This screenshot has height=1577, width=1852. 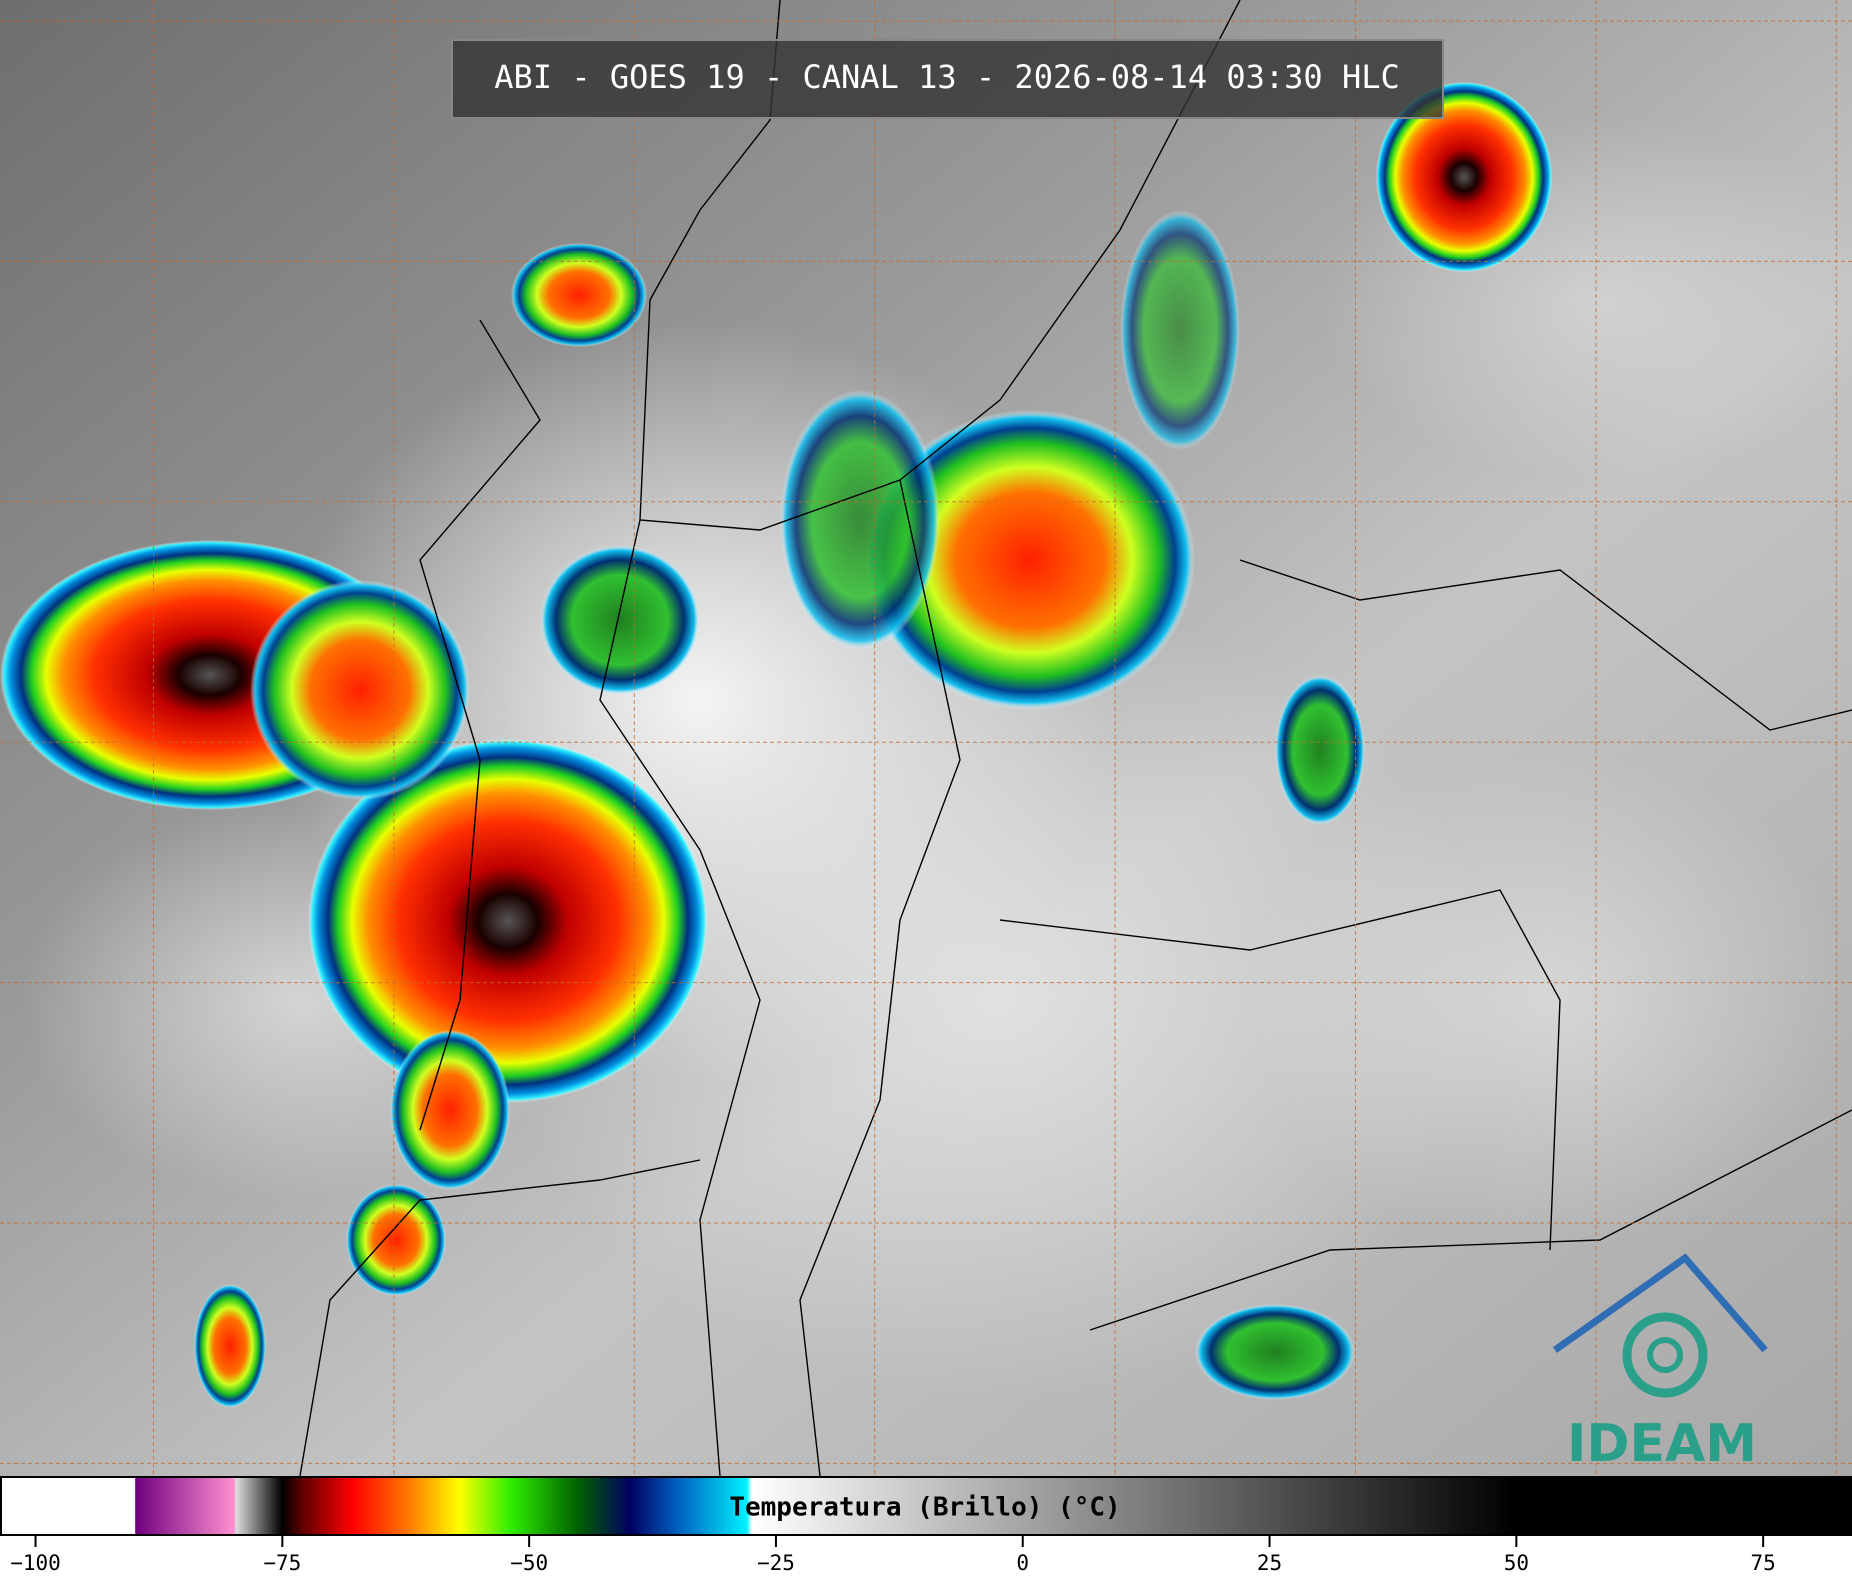 I want to click on title-box, so click(x=947, y=79).